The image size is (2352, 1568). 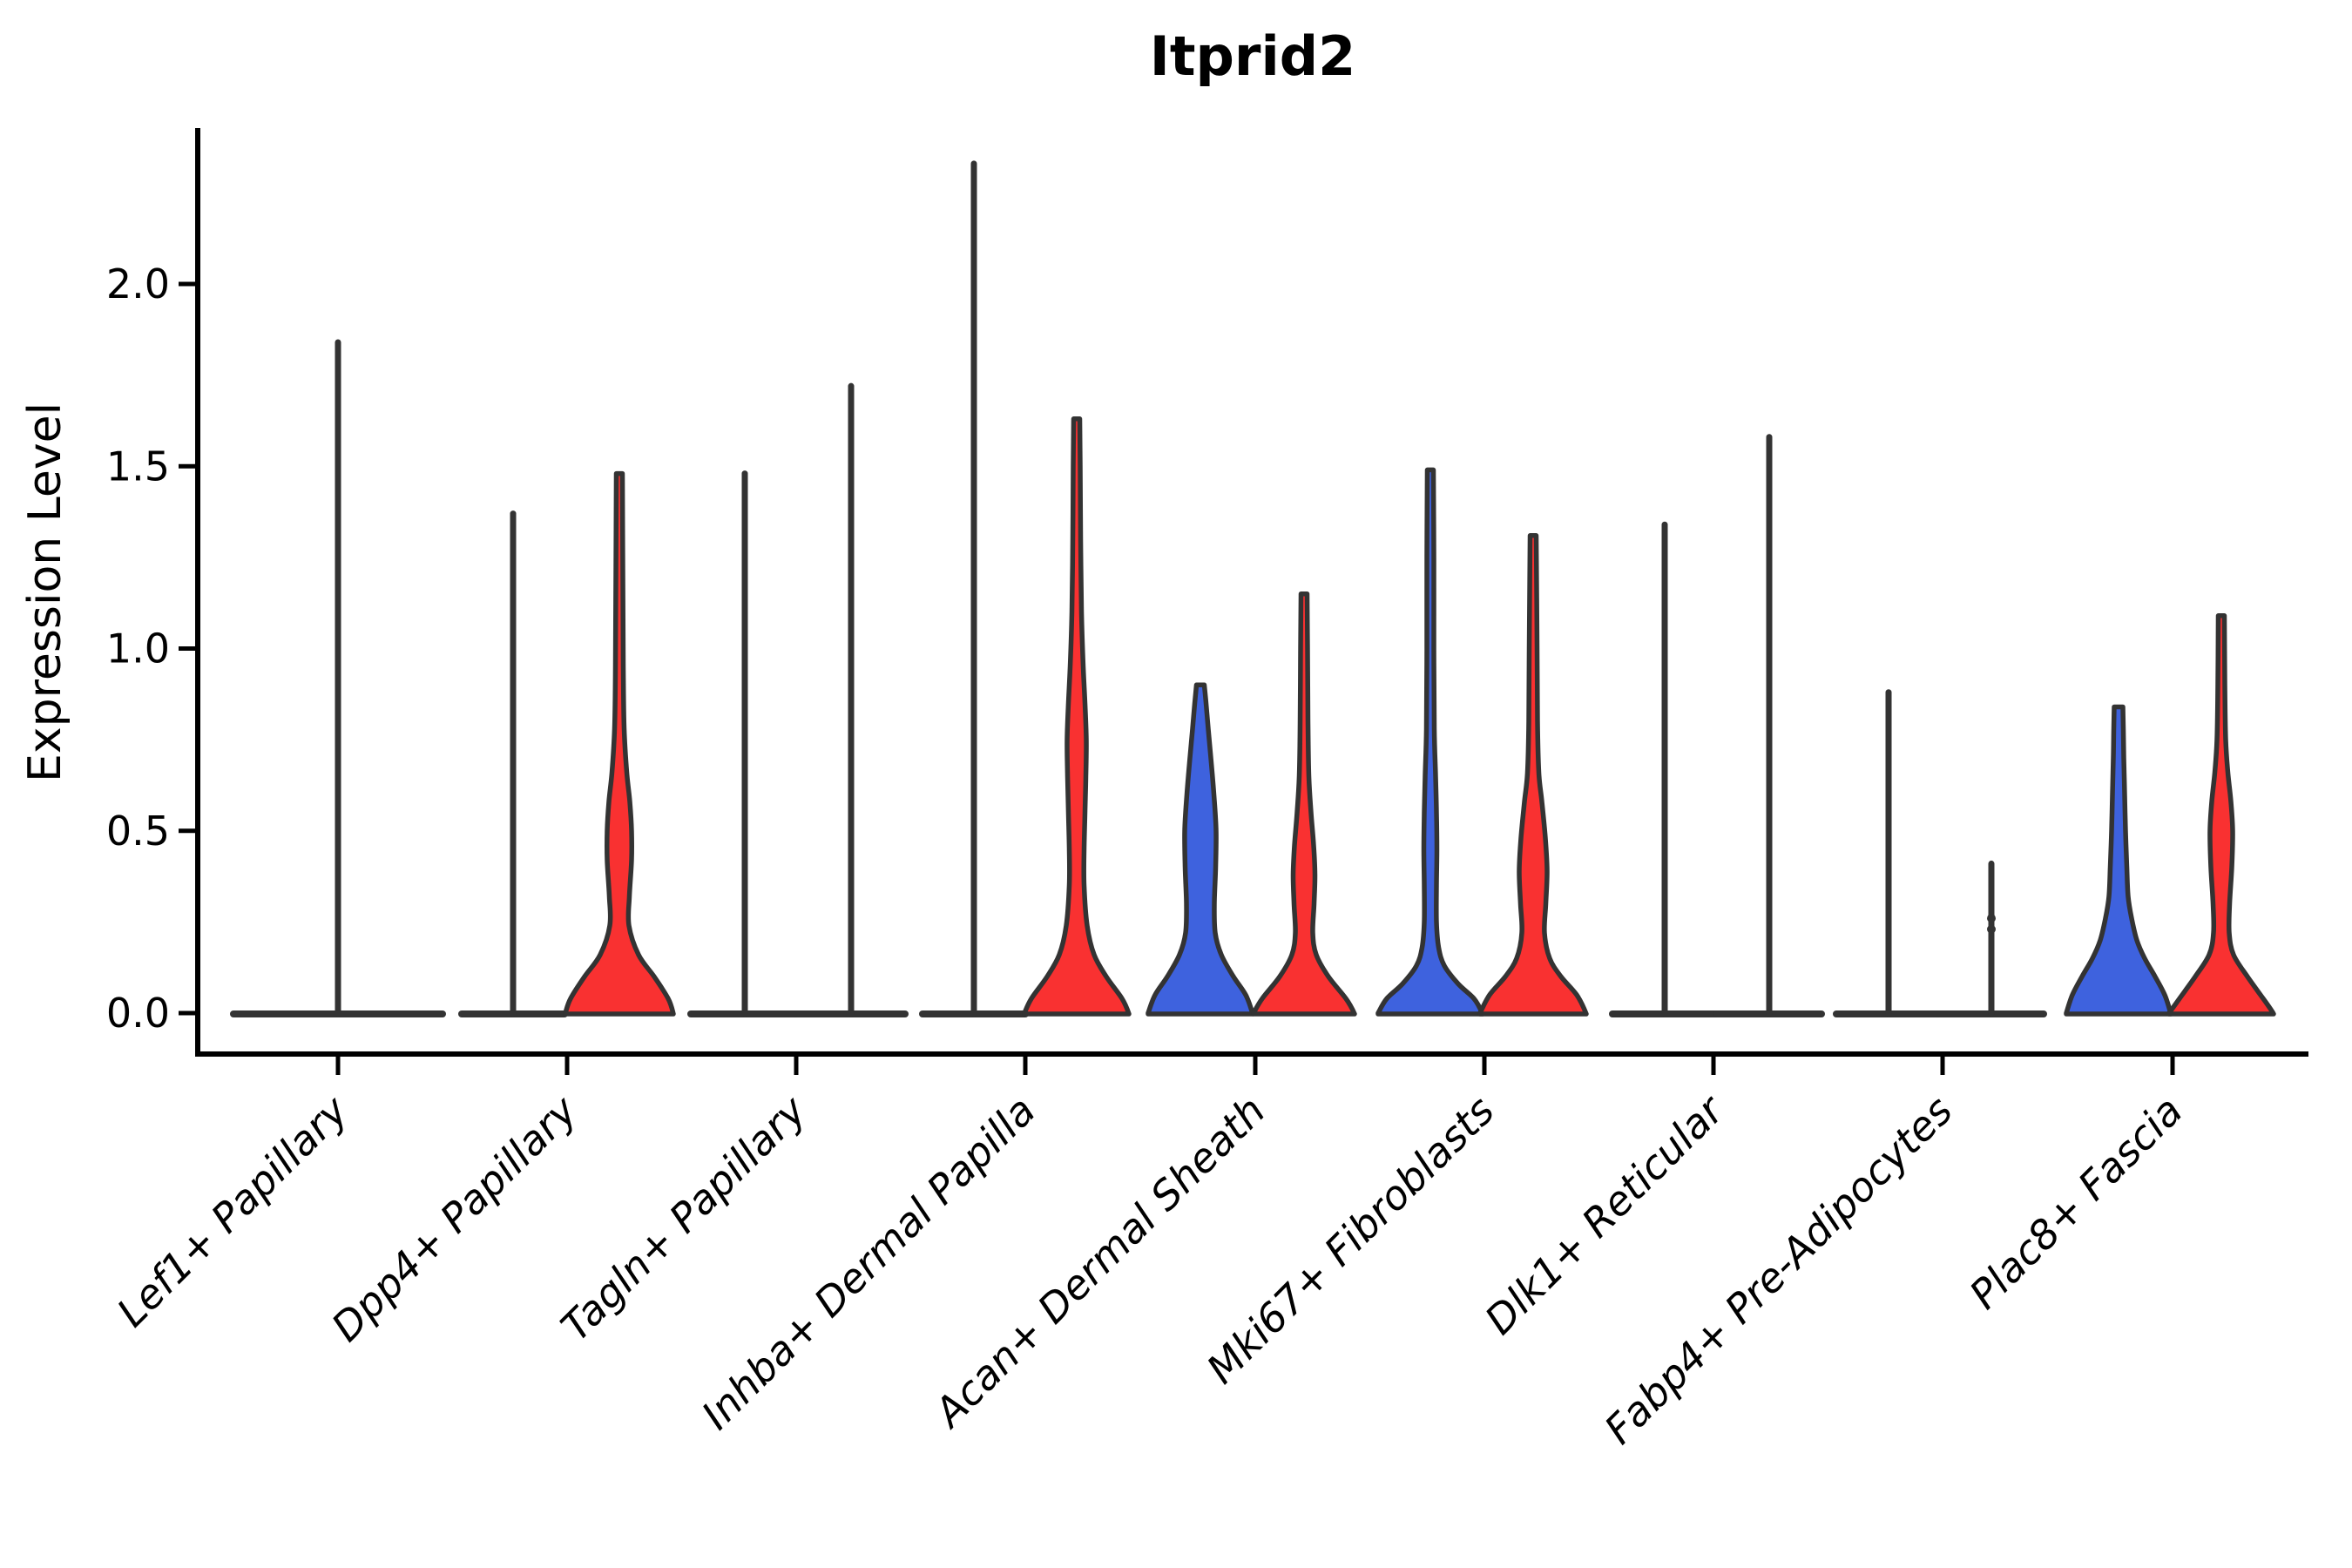 What do you see at coordinates (1605, 1214) in the screenshot?
I see `x-tick-label-dlk1-reticular: Dlk1+ Reticular` at bounding box center [1605, 1214].